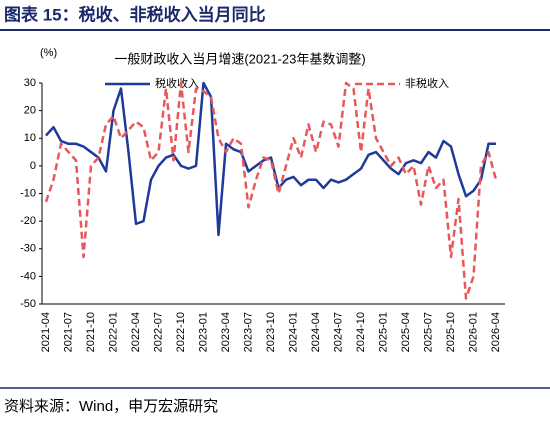 Image resolution: width=550 pixels, height=421 pixels. Describe the element at coordinates (427, 83) in the screenshot. I see `legend-label: 非税收入` at that location.